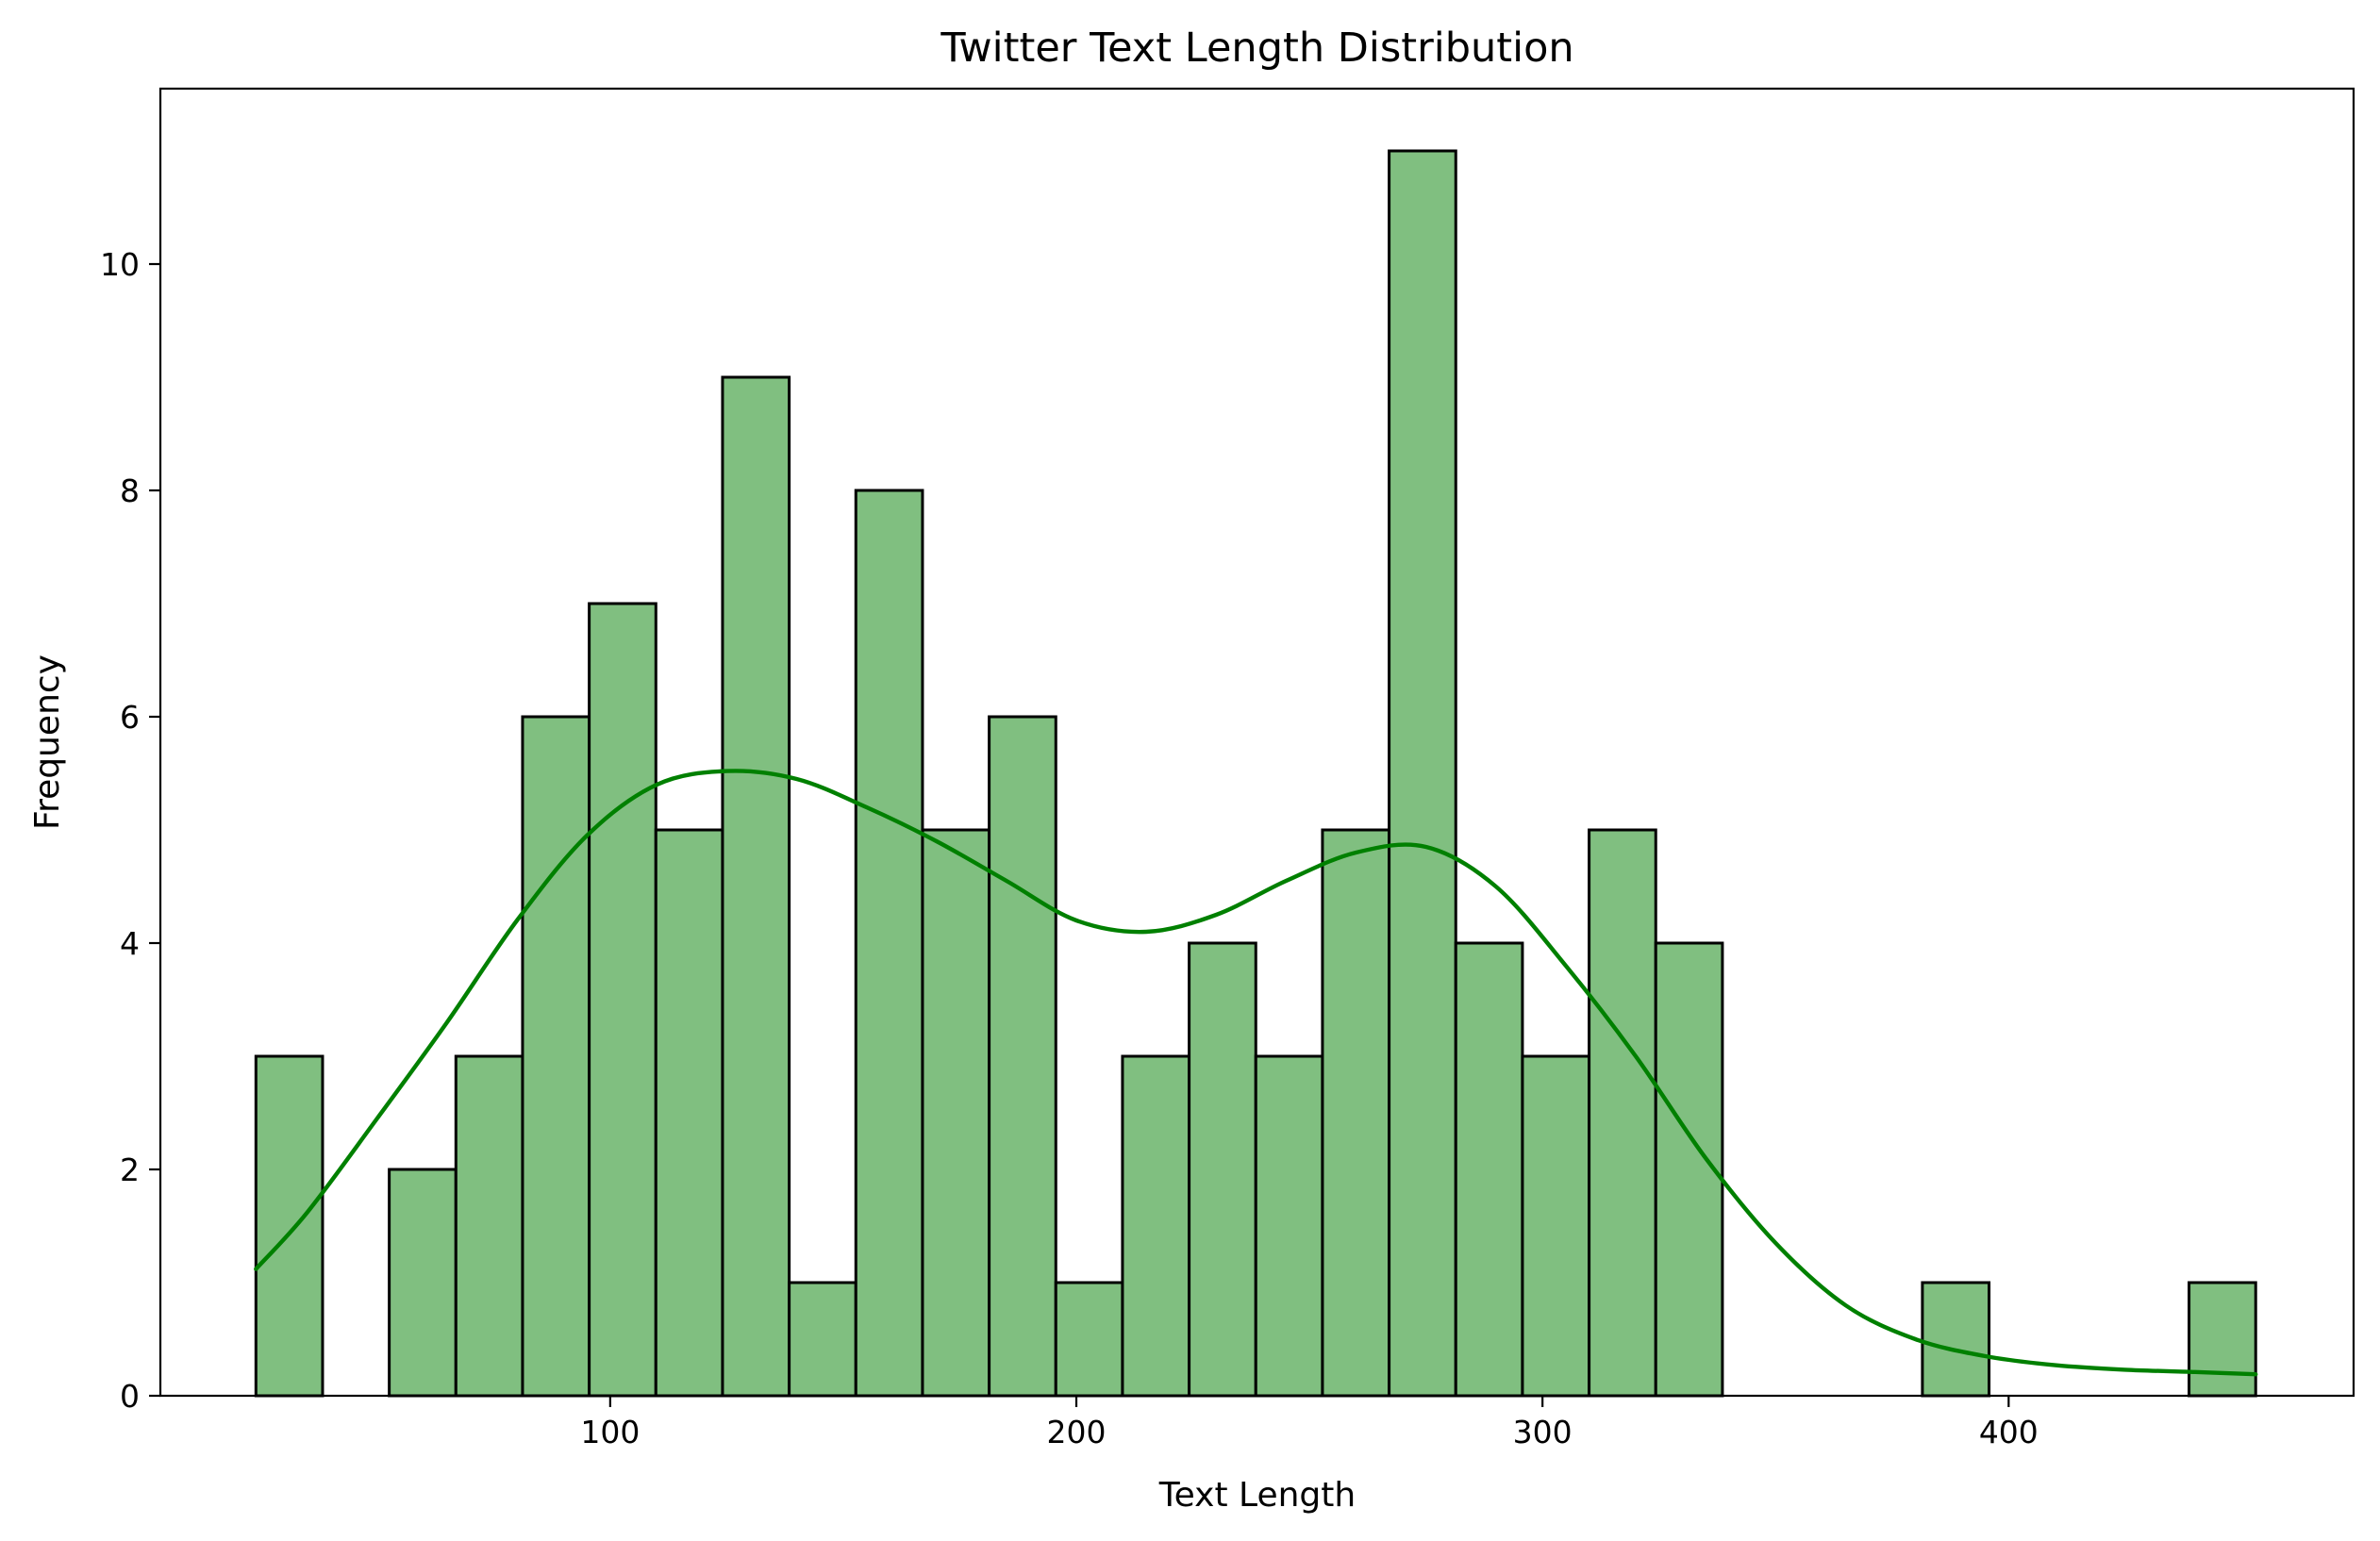  Describe the element at coordinates (2009, 1432) in the screenshot. I see `x-tick-label: 400` at that location.